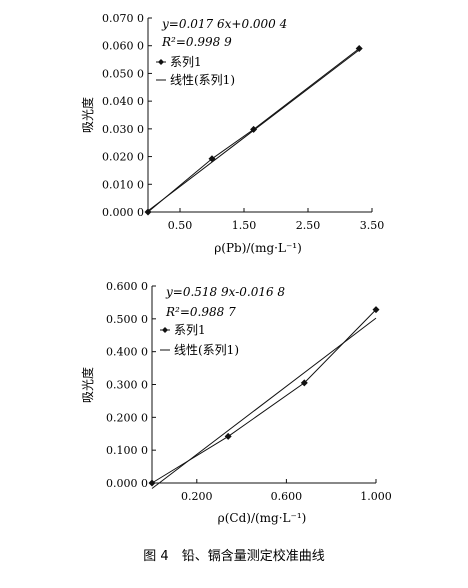  Describe the element at coordinates (225, 292) in the screenshot. I see `equation-annotation: y=0.518 9x-0.016 8` at that location.